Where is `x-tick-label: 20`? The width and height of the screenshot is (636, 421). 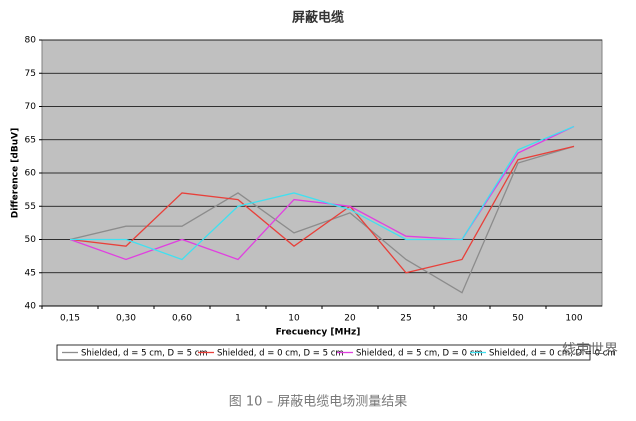
x-tick-label: 20 is located at coordinates (350, 319).